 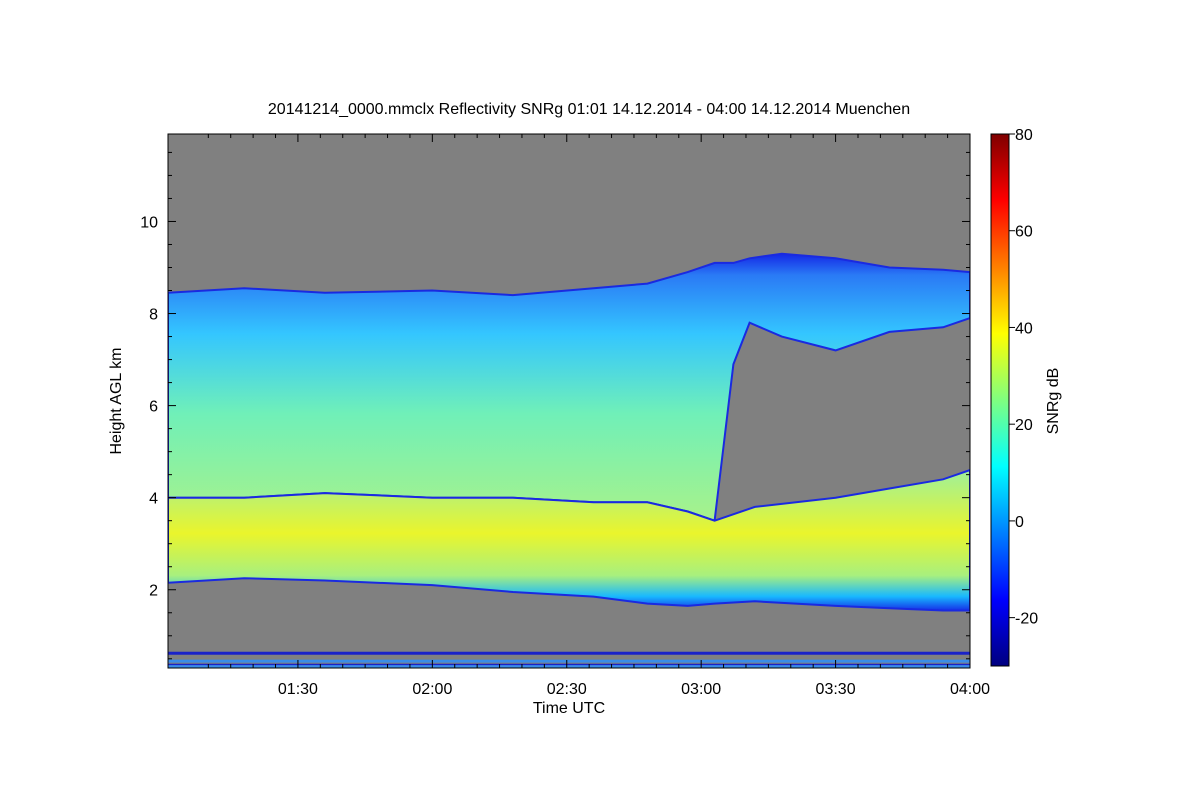 I want to click on y-tick-label: 6, so click(x=153, y=407).